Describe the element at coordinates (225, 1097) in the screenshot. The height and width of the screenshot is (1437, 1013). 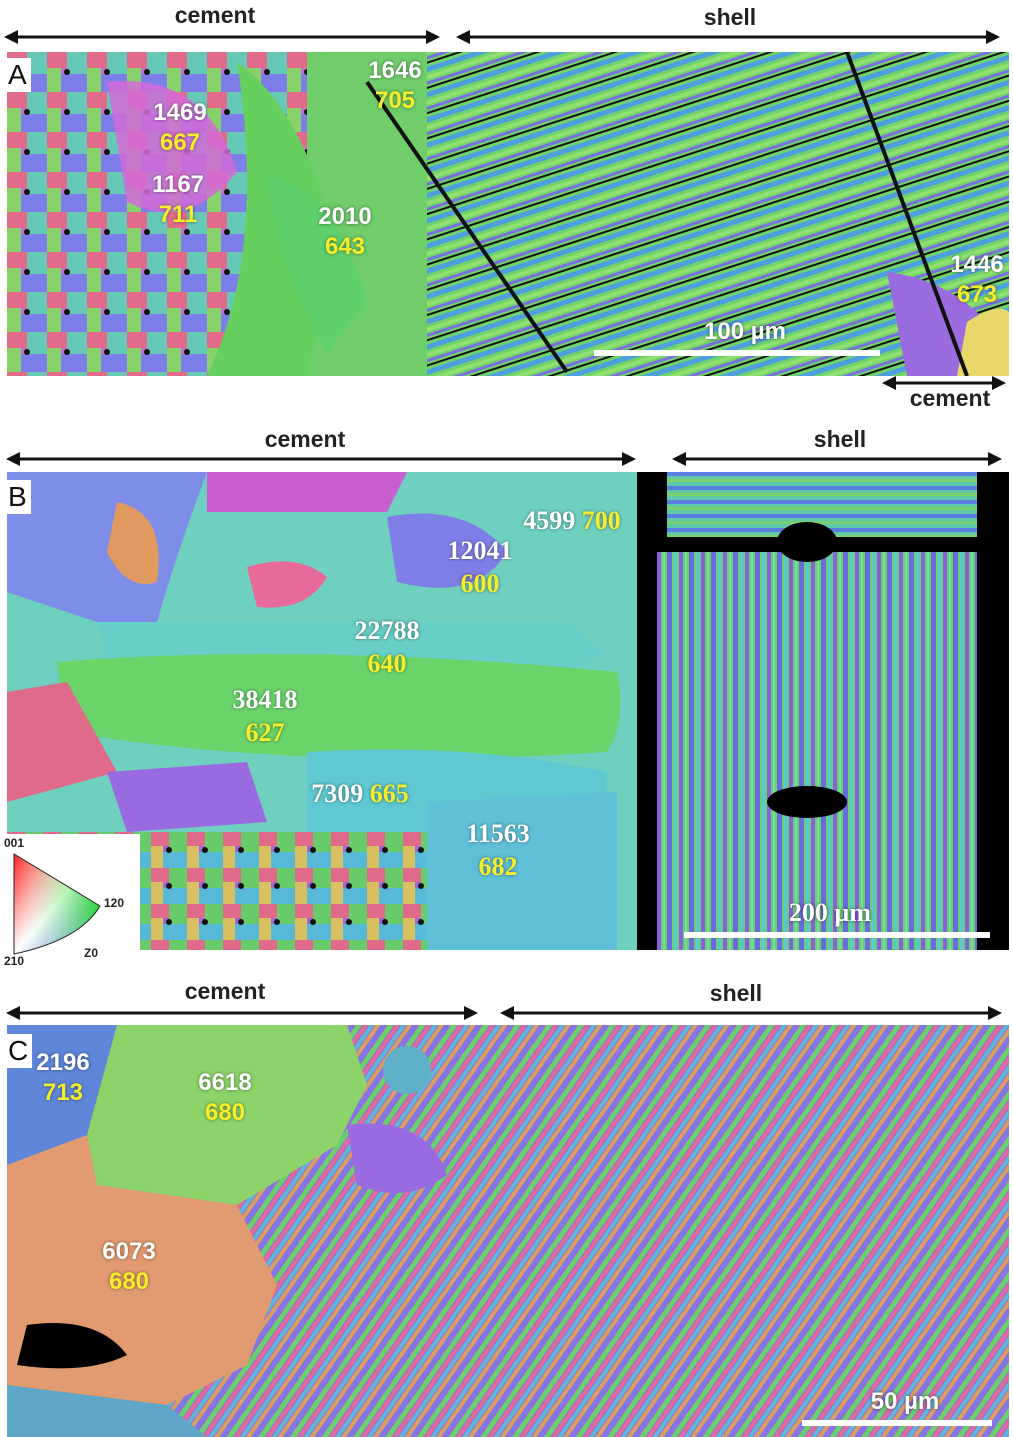
I see `panel-c-grain-6618: 6618 680` at that location.